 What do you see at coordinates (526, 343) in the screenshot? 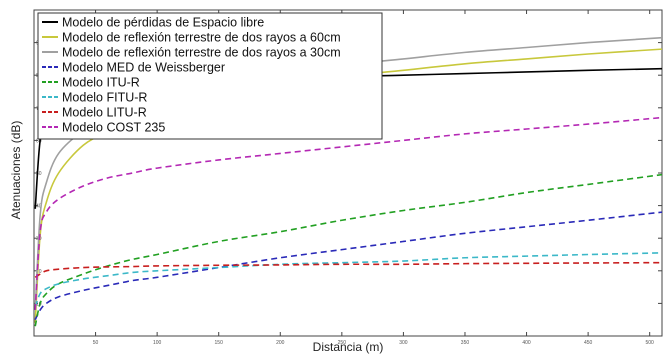
I see `x-tick-label: 400` at bounding box center [526, 343].